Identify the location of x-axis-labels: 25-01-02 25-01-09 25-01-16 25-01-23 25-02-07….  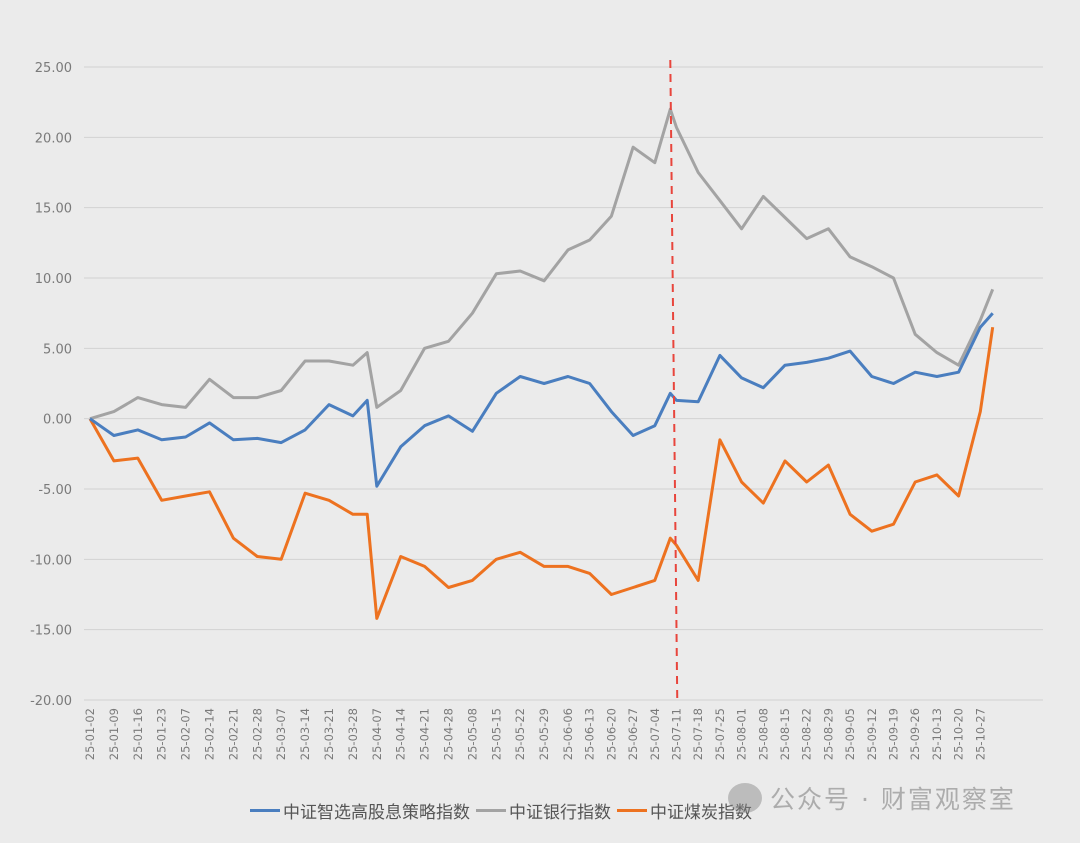
(535, 734).